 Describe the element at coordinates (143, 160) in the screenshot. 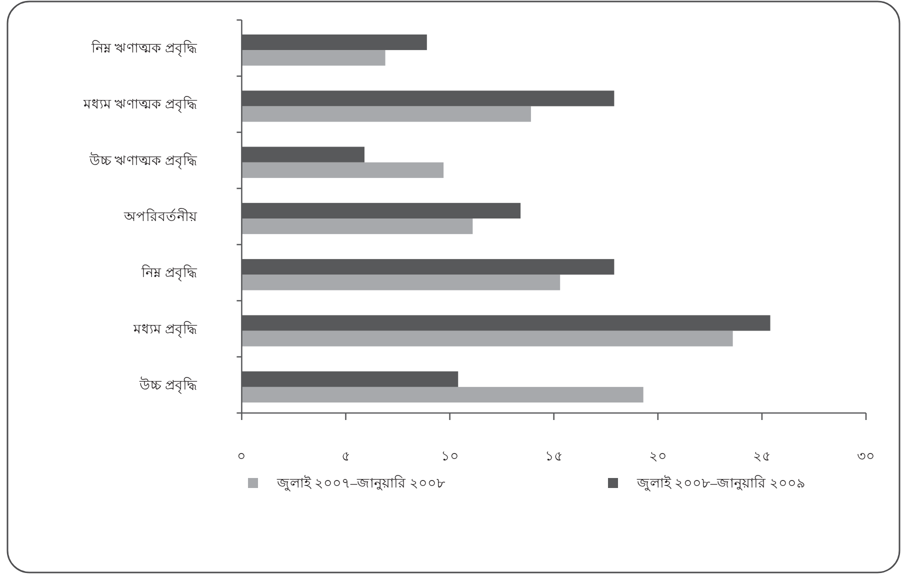

I see `category-label: উচ্চ ঋণাত্মক প্রবৃদ্ধি` at that location.